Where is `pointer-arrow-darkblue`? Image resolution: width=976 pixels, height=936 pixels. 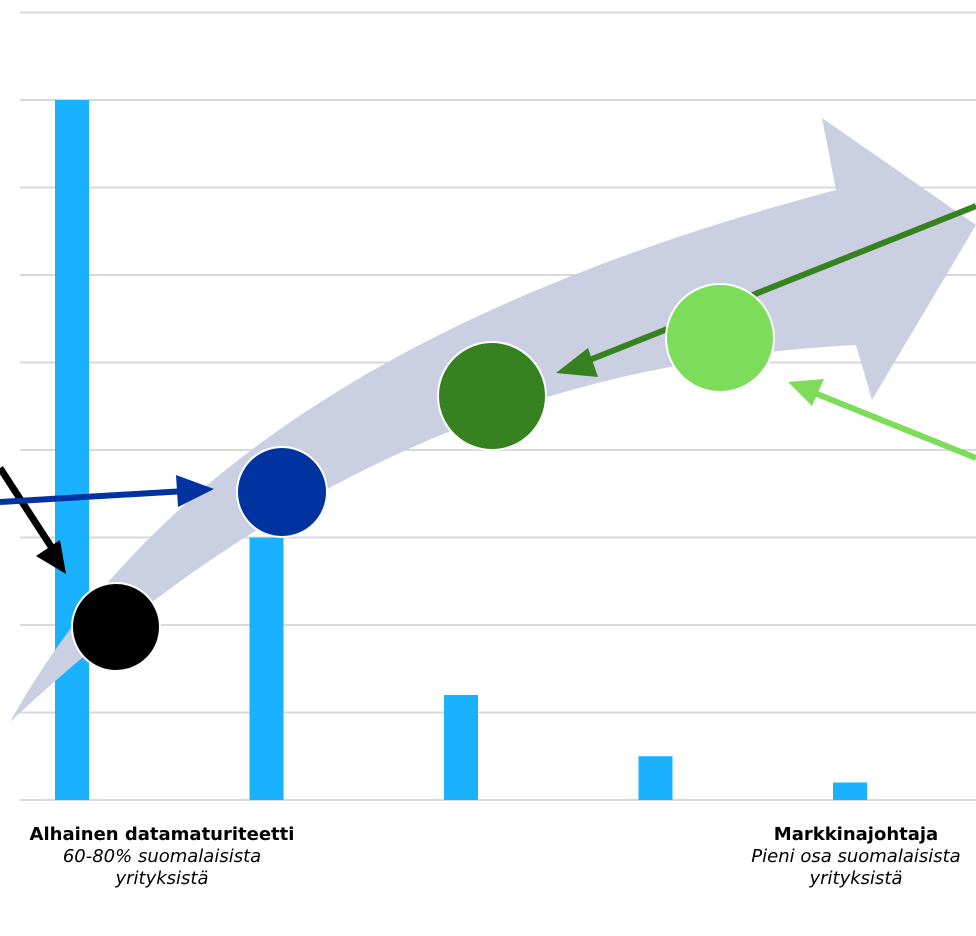 pointer-arrow-darkblue is located at coordinates (93, 496).